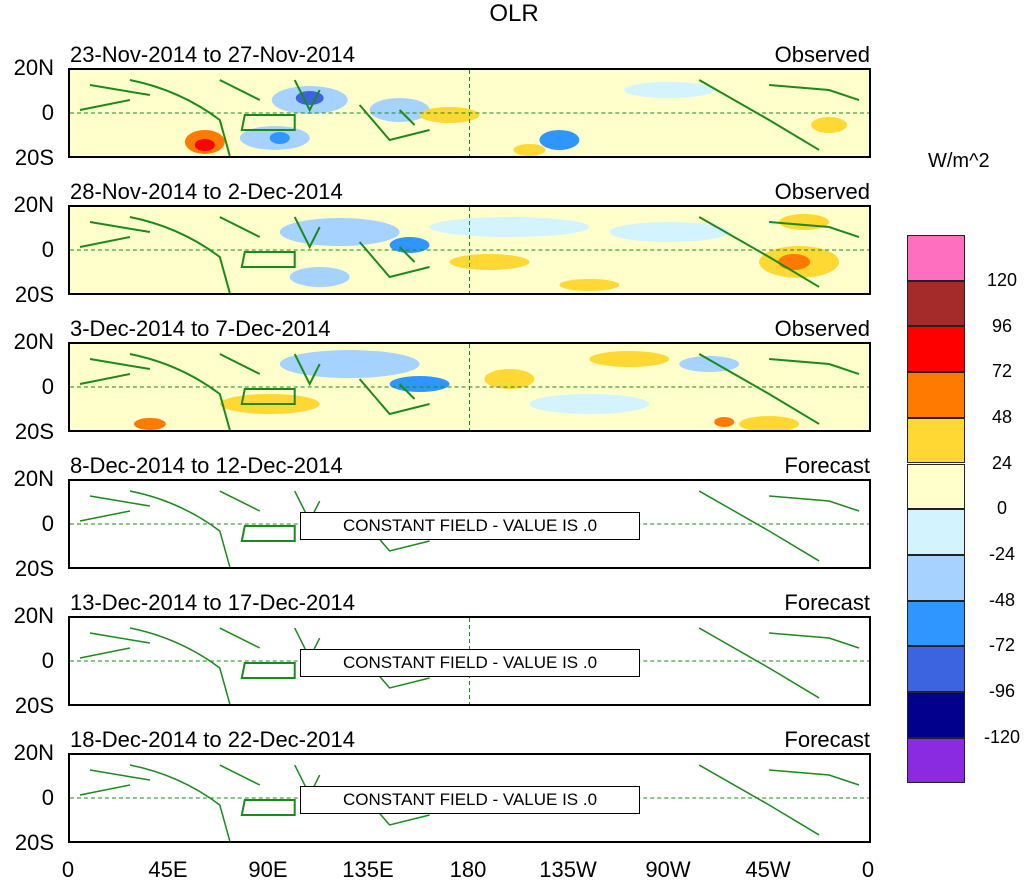  What do you see at coordinates (168, 869) in the screenshot?
I see `lon-label-45e: 45E` at bounding box center [168, 869].